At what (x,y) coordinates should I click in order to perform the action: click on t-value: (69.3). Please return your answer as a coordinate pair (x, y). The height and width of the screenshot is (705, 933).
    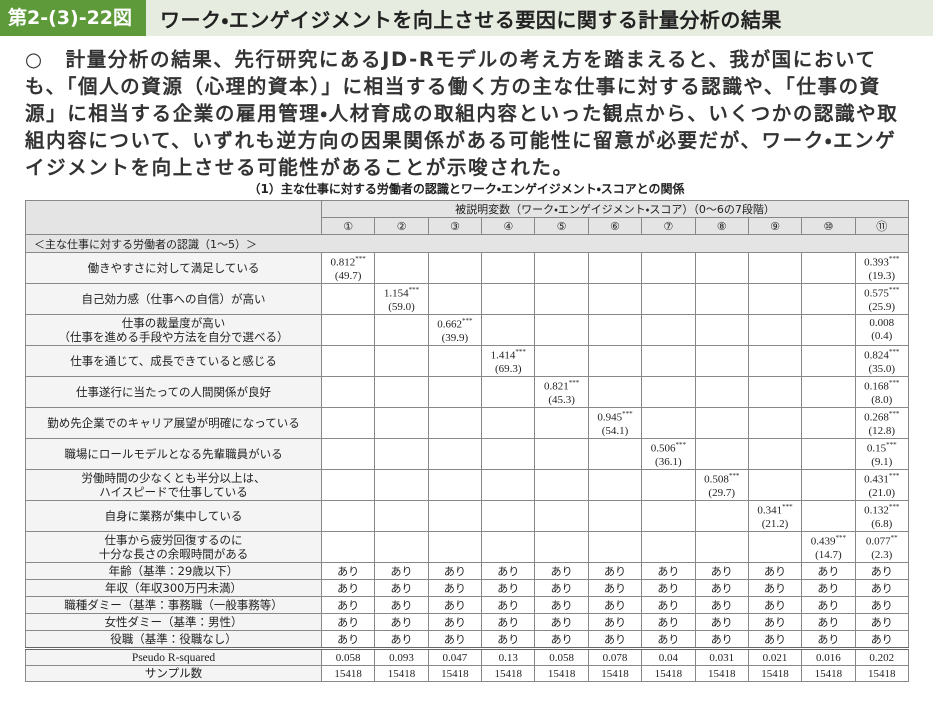
    Looking at the image, I should click on (508, 368).